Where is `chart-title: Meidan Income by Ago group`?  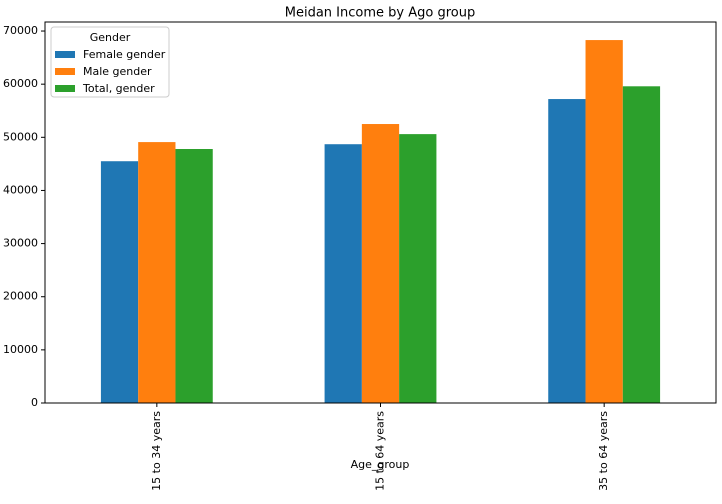
chart-title: Meidan Income by Ago group is located at coordinates (380, 13).